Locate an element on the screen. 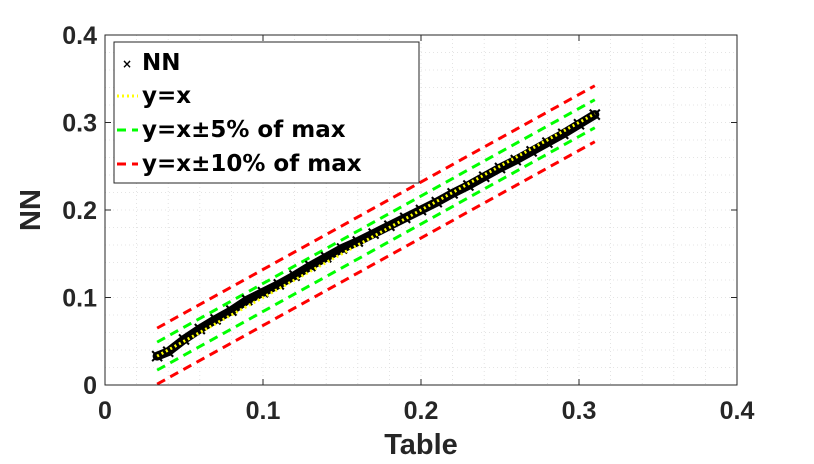 Image resolution: width=814 pixels, height=464 pixels. x-tick-label: 0.2 is located at coordinates (421, 411).